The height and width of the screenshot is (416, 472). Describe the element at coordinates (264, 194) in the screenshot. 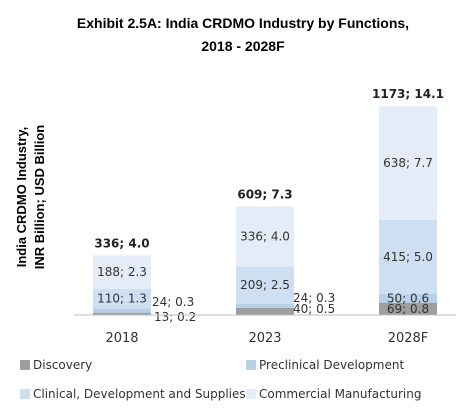

I see `total-label-2023: 609; 7.3` at that location.